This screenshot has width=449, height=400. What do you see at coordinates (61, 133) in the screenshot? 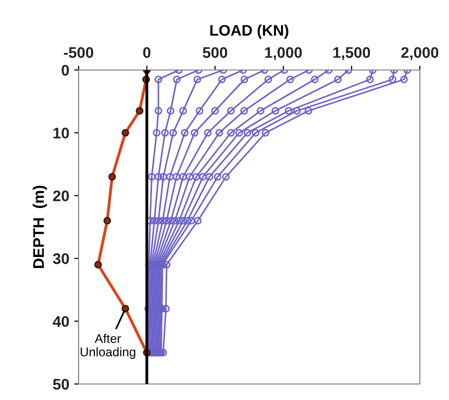
I see `y-tick-label: 10` at bounding box center [61, 133].